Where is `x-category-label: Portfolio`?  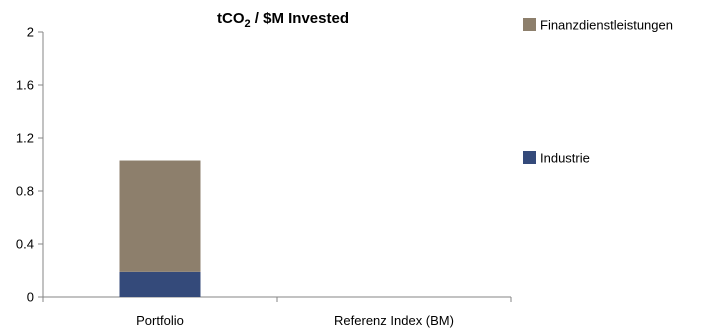
x-category-label: Portfolio is located at coordinates (160, 320).